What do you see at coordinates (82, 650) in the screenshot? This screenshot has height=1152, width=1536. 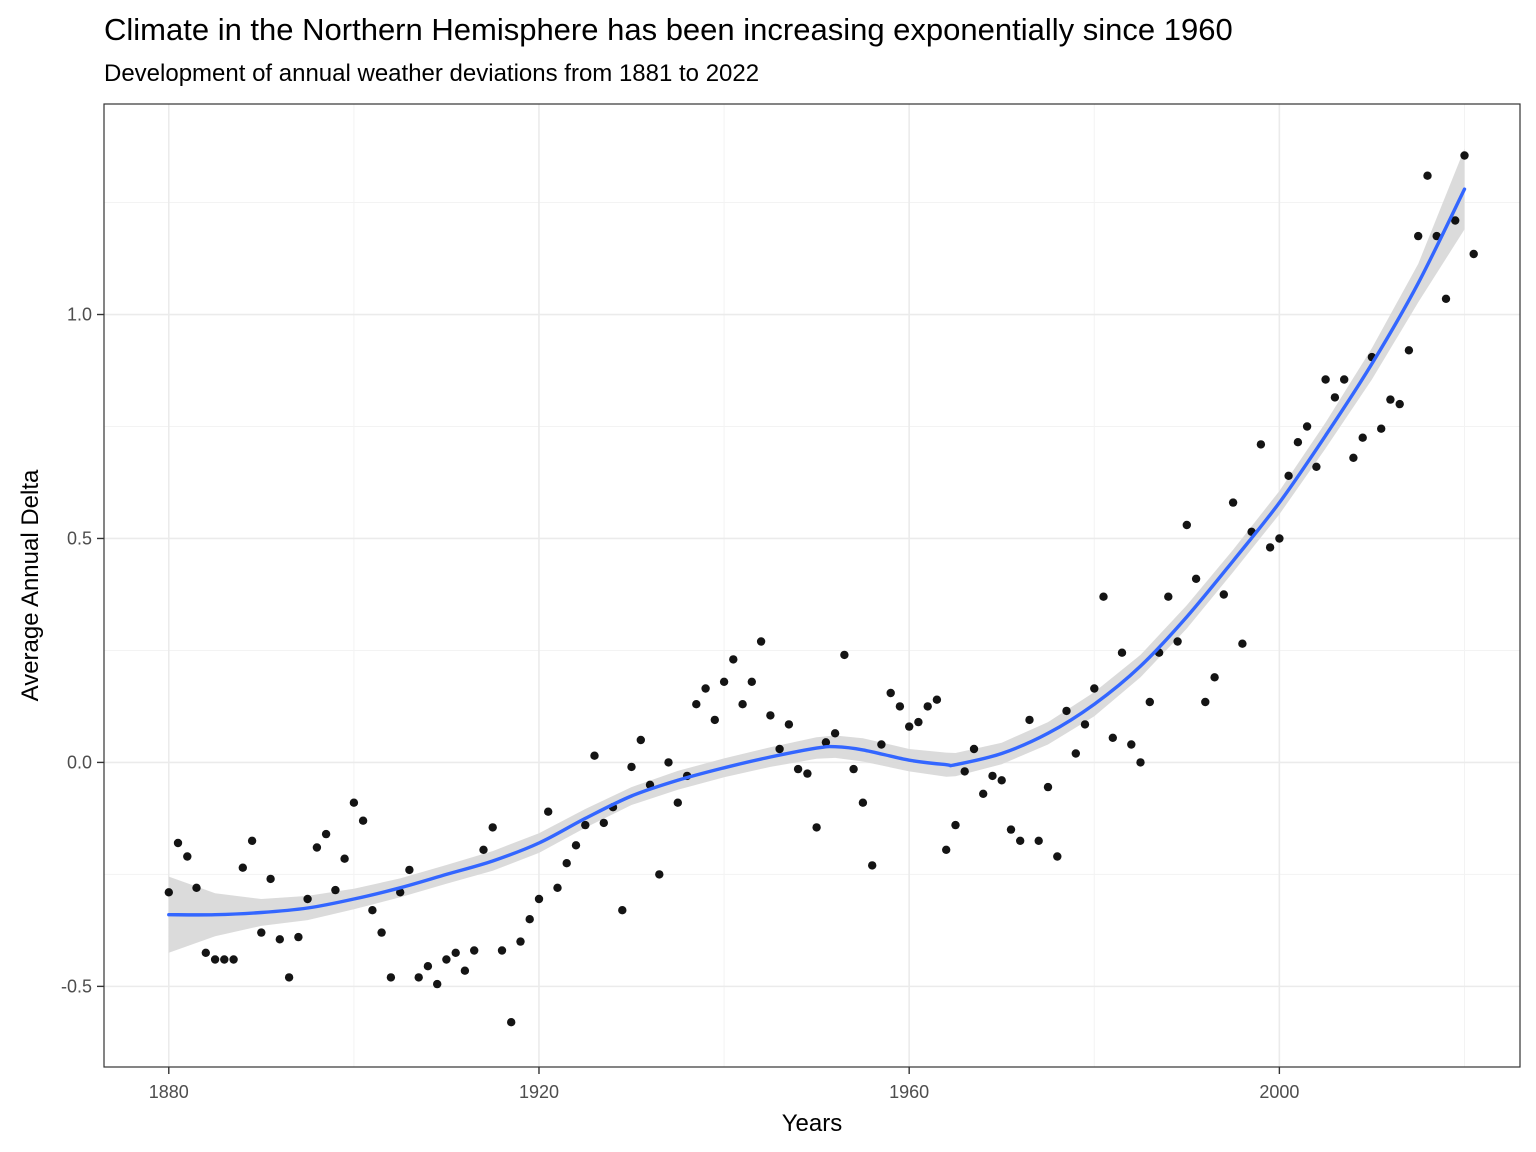 I see `y-axis: -0.5 0.0 0.5 1.0` at bounding box center [82, 650].